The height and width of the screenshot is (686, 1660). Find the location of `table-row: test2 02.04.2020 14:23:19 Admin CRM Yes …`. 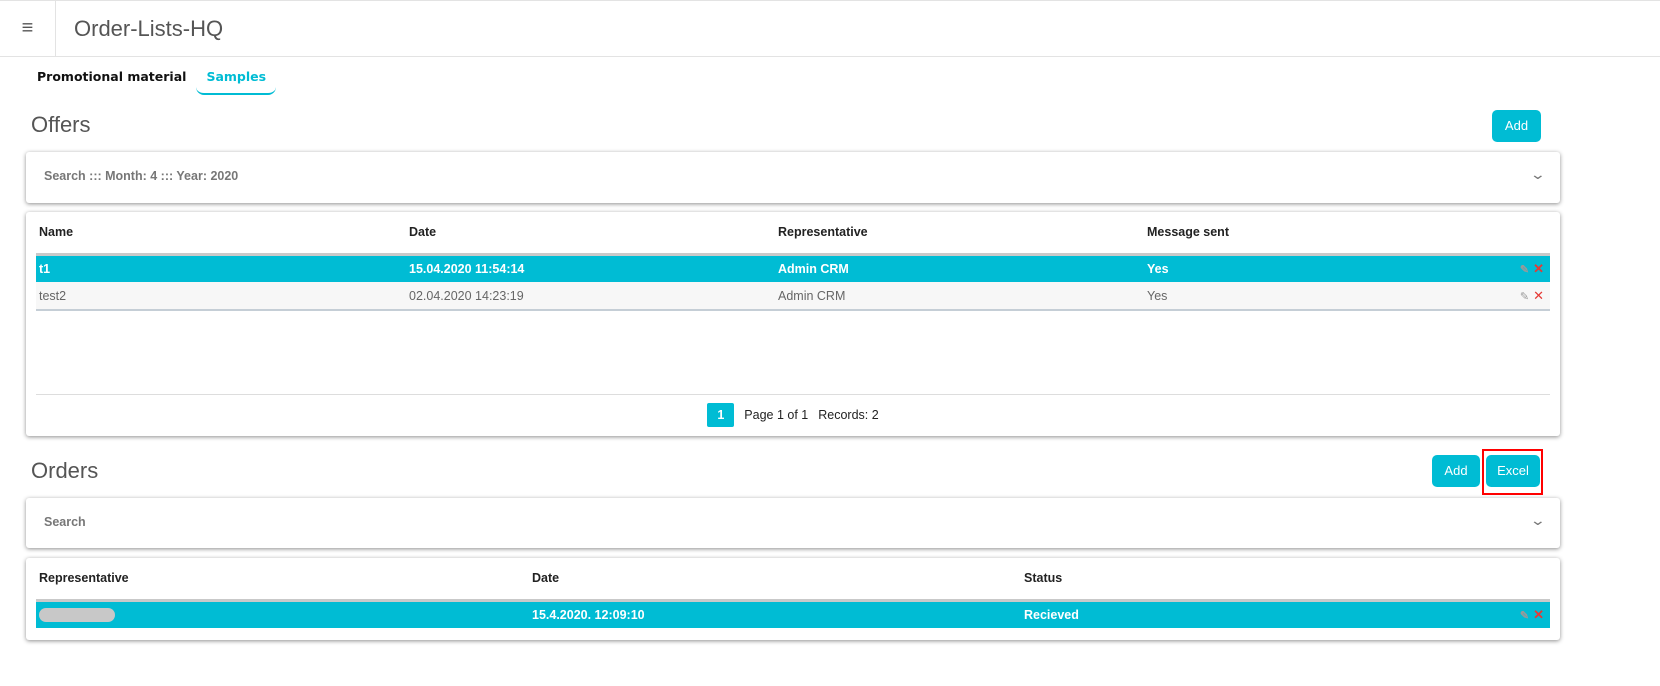

table-row: test2 02.04.2020 14:23:19 Admin CRM Yes … is located at coordinates (793, 296).